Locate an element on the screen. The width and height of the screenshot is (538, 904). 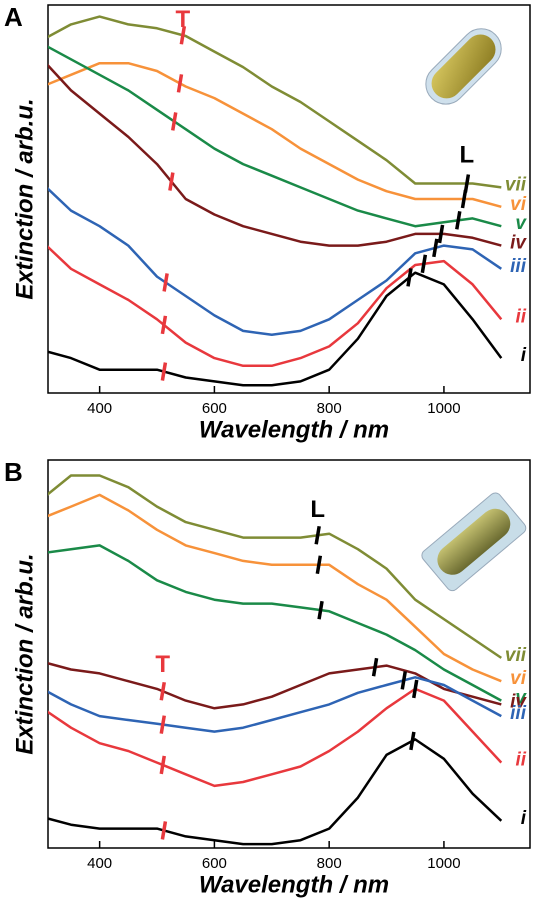
inset-b is located at coordinates (474, 542).